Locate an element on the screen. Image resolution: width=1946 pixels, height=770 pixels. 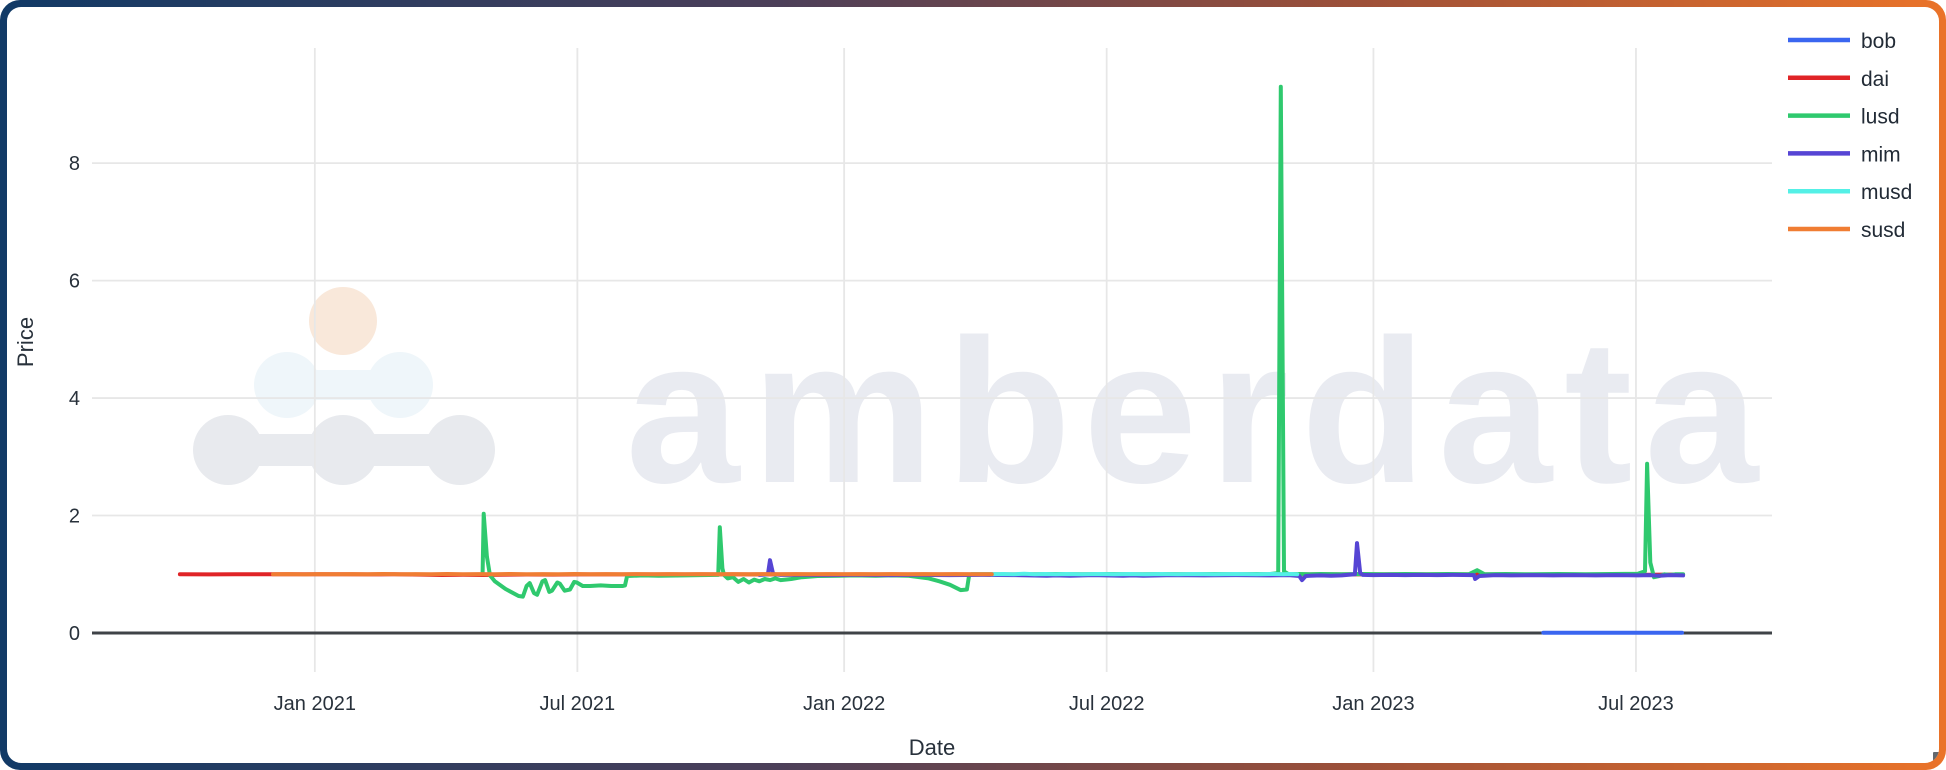
y-tick-label: 4 is located at coordinates (74, 399).